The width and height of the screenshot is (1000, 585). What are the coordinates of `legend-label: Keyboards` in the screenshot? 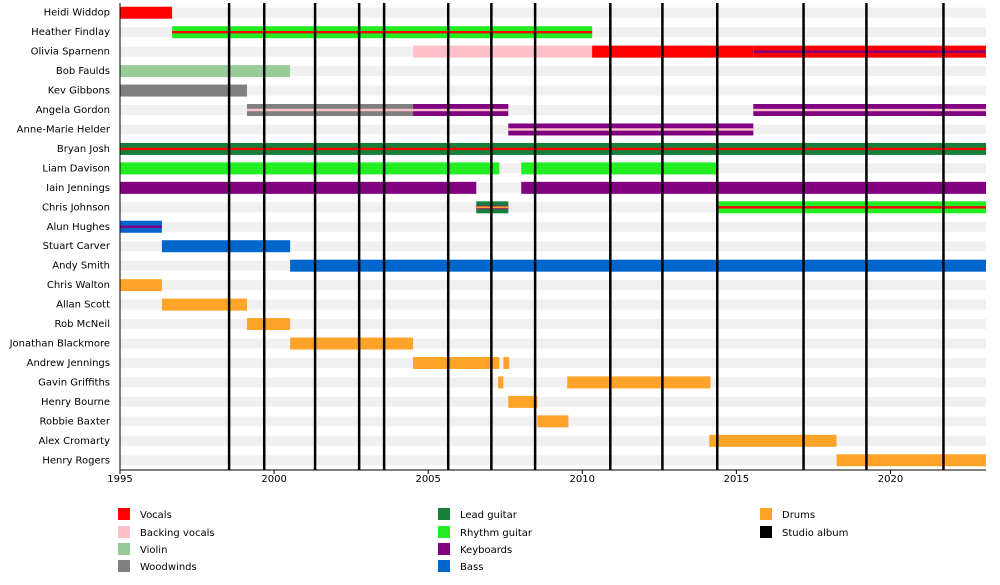 It's located at (486, 550).